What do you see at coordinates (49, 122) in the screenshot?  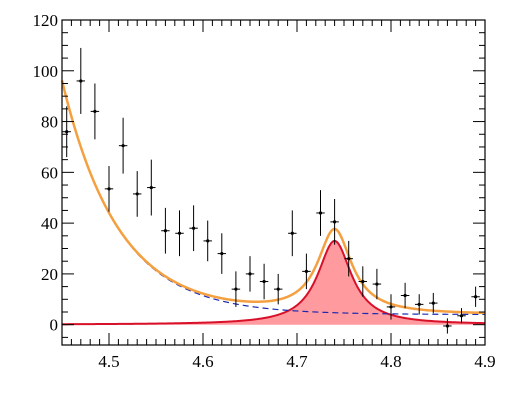 I see `y-tick-label: 80` at bounding box center [49, 122].